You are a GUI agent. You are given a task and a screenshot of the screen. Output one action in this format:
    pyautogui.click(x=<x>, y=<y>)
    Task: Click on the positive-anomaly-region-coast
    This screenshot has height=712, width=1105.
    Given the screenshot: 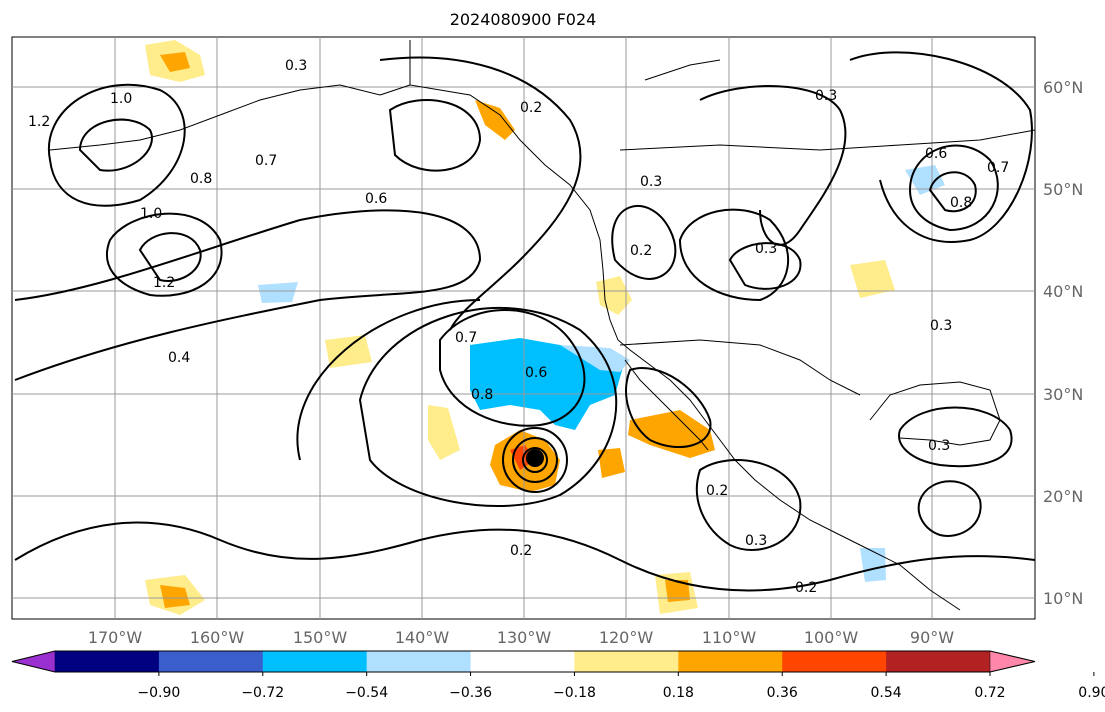 What is the action you would take?
    pyautogui.click(x=614, y=295)
    